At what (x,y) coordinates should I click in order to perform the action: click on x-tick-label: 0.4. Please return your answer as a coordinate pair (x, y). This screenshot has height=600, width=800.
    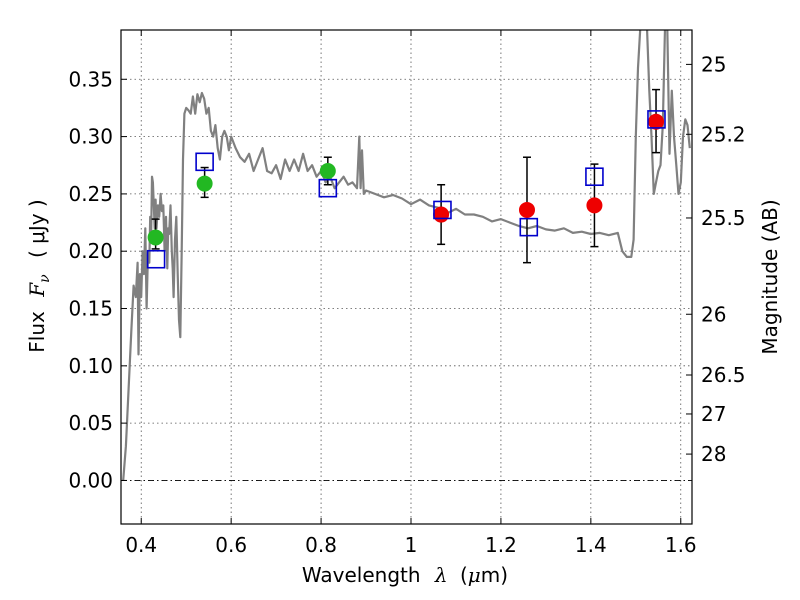
    Looking at the image, I should click on (141, 545).